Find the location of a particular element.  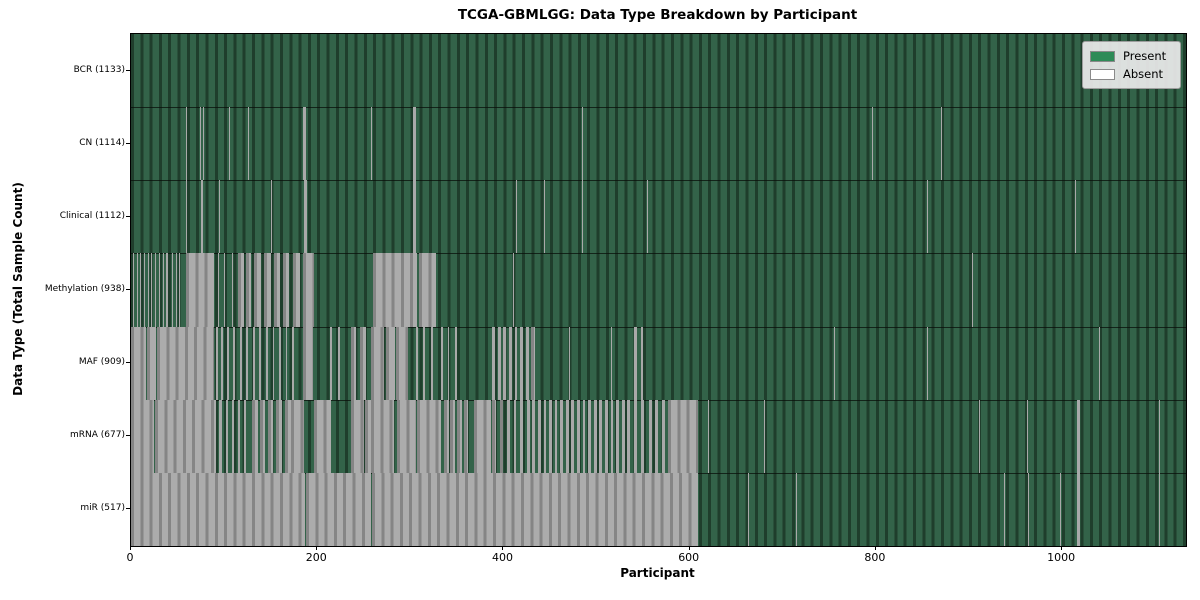

y-tick-label-MAF: MAF (909) is located at coordinates (101, 362).